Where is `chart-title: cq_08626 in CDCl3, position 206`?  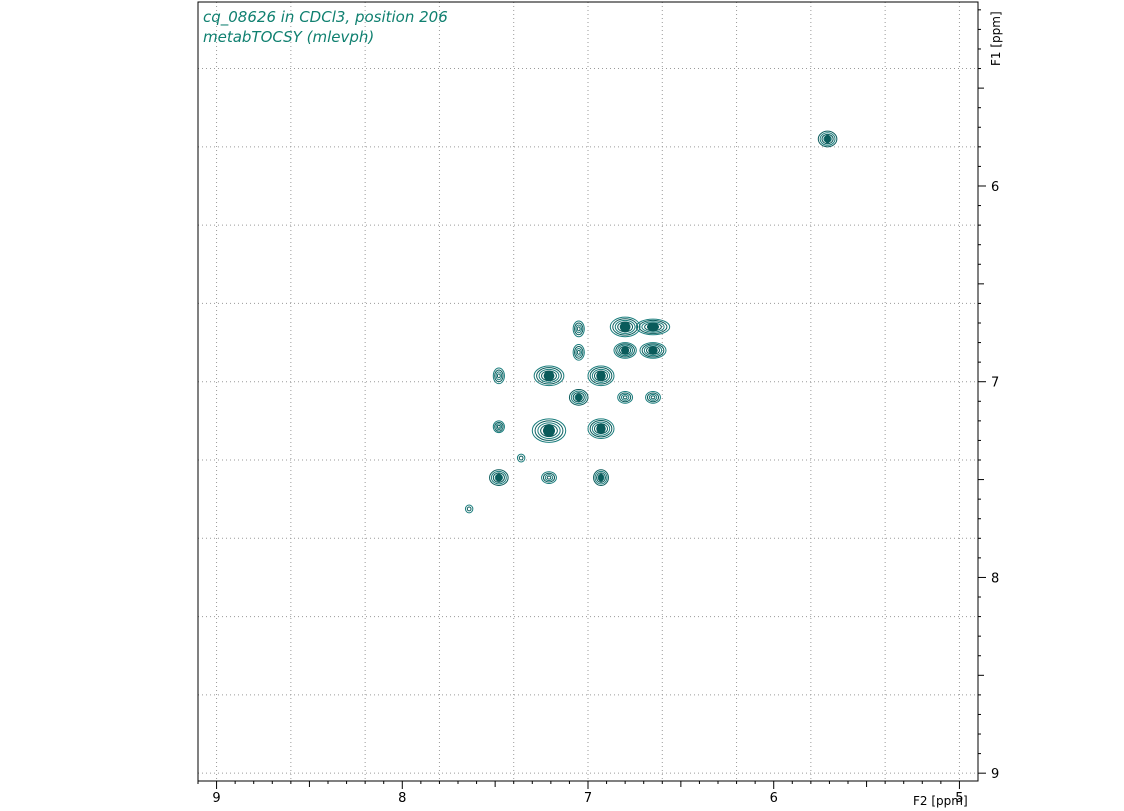
chart-title: cq_08626 in CDCl3, position 206 is located at coordinates (325, 17).